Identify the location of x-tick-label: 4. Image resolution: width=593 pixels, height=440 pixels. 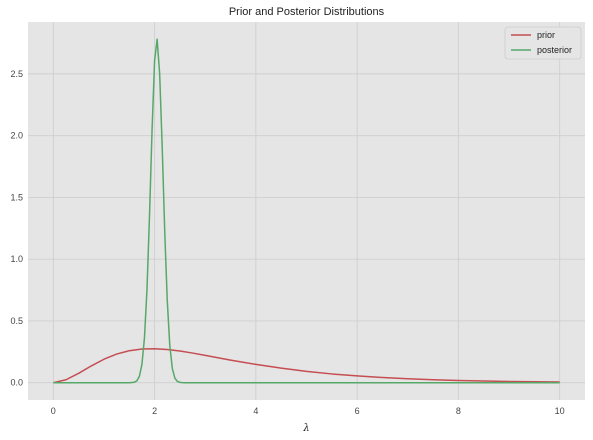
(255, 411).